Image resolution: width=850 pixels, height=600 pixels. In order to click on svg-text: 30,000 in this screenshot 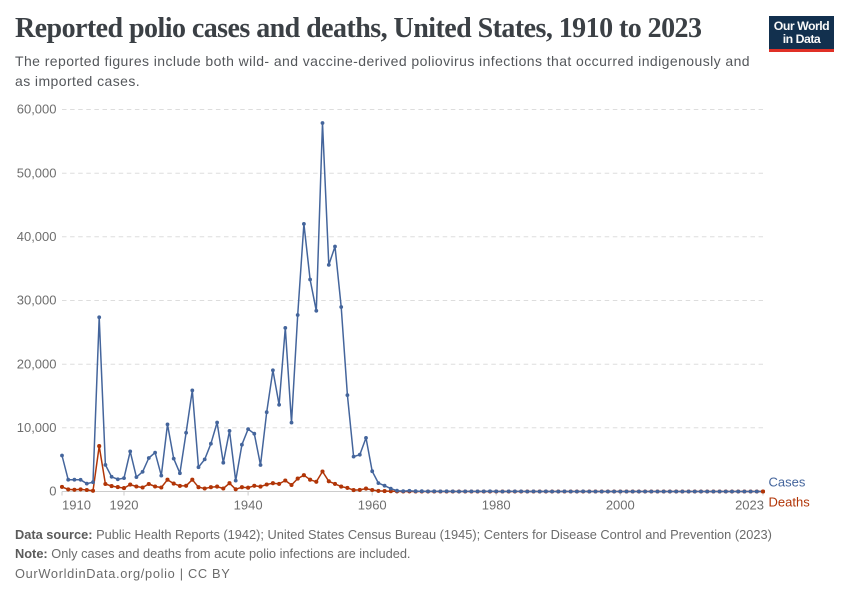, I will do `click(37, 300)`.